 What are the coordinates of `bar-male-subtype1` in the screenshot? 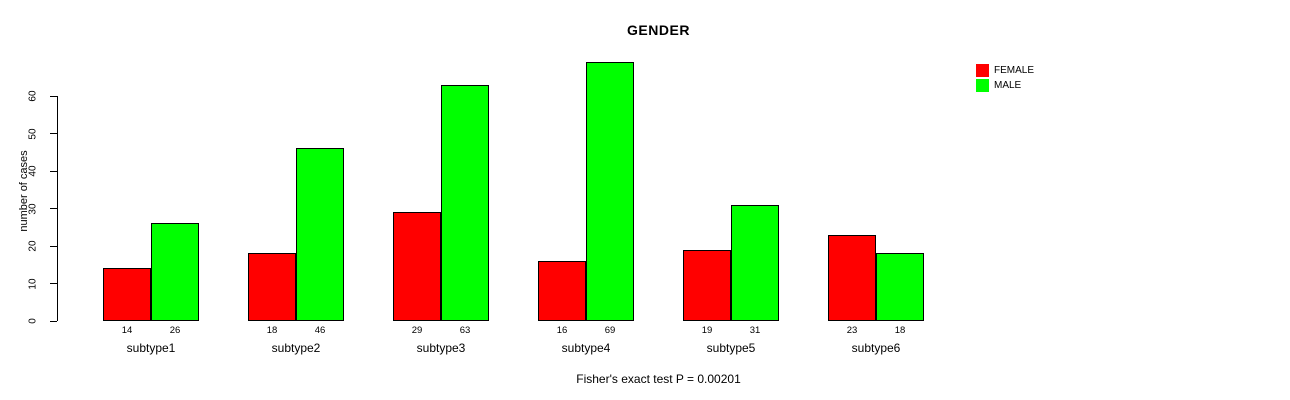 It's located at (175, 272).